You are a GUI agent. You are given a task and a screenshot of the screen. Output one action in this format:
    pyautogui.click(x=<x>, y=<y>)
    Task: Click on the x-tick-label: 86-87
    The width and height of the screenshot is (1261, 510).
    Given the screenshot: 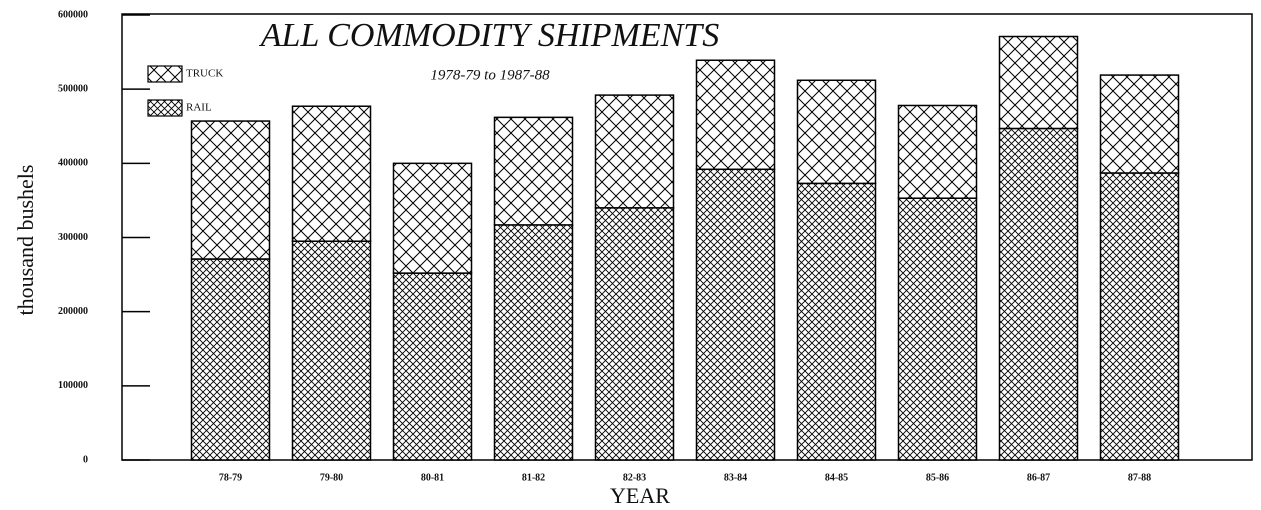 What is the action you would take?
    pyautogui.click(x=1038, y=477)
    